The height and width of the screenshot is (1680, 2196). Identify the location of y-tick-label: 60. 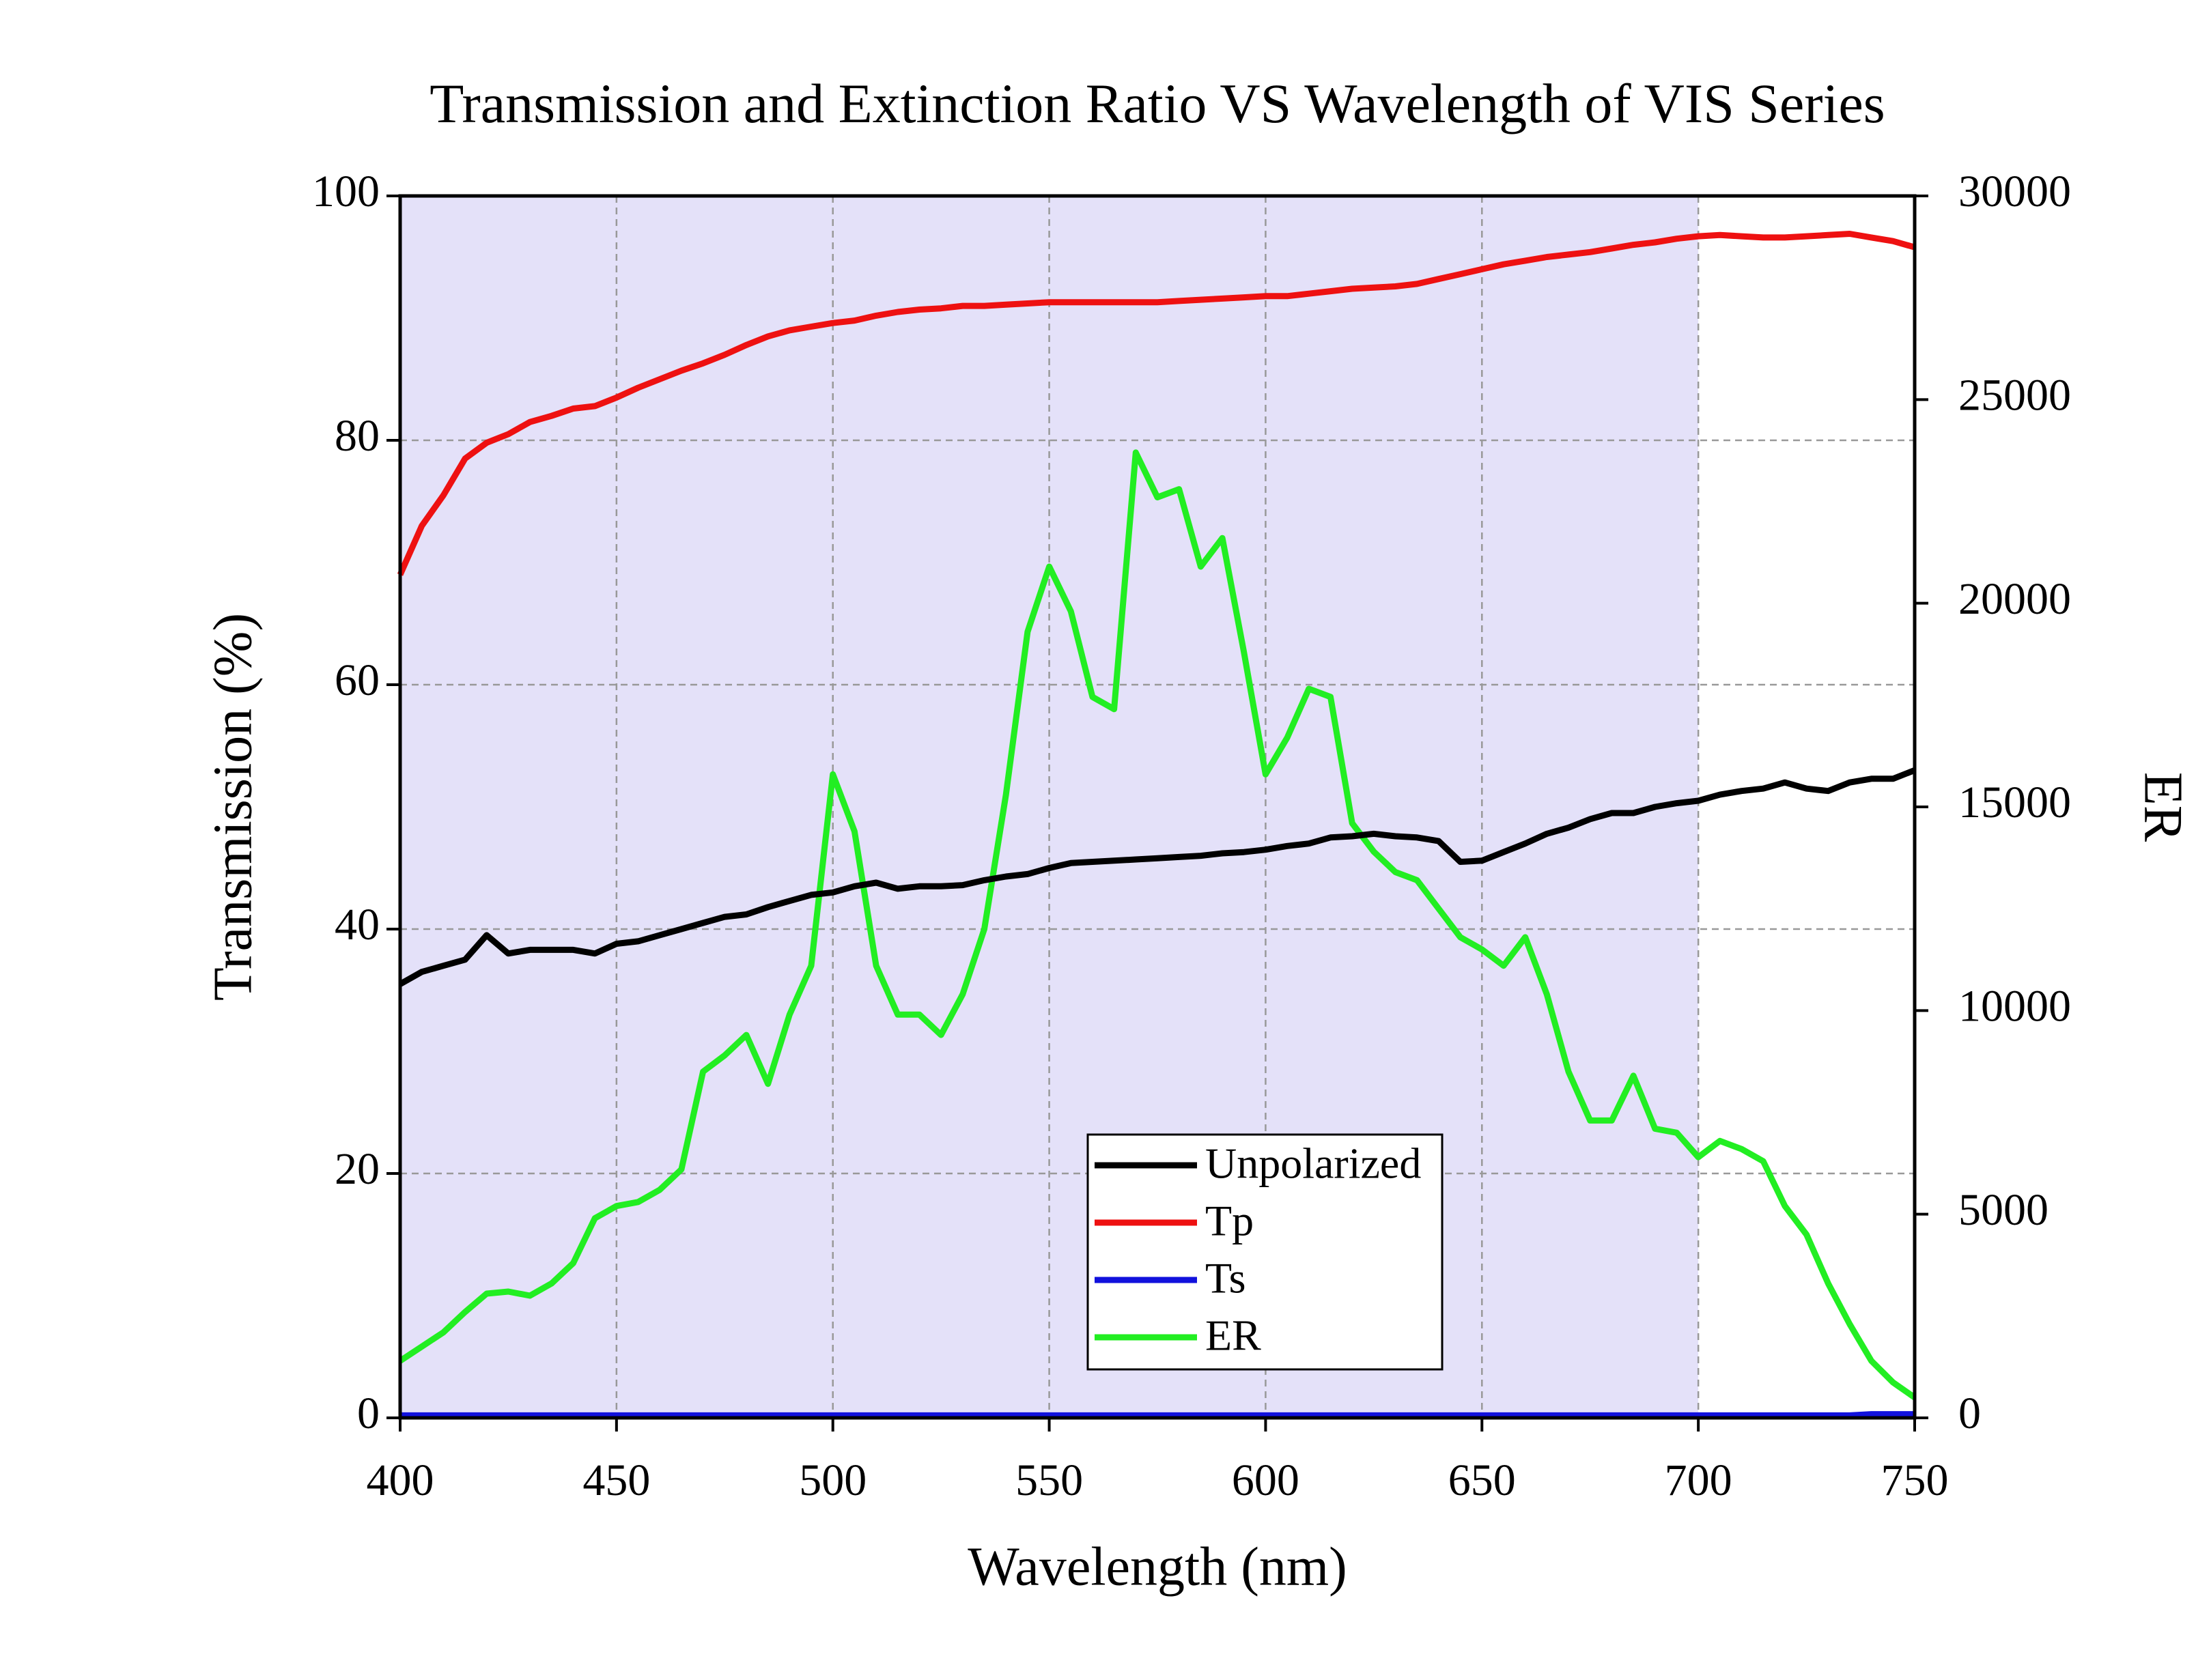
(358, 680).